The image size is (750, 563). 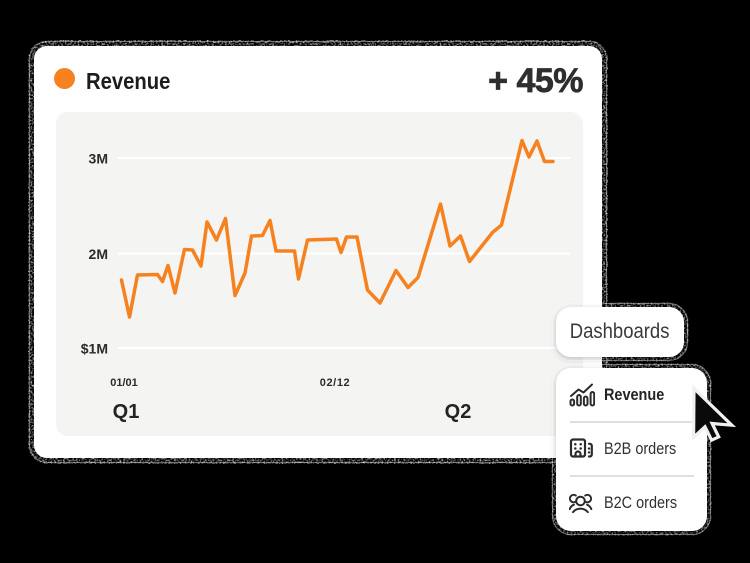 I want to click on svg-text: $1M, so click(x=94, y=349).